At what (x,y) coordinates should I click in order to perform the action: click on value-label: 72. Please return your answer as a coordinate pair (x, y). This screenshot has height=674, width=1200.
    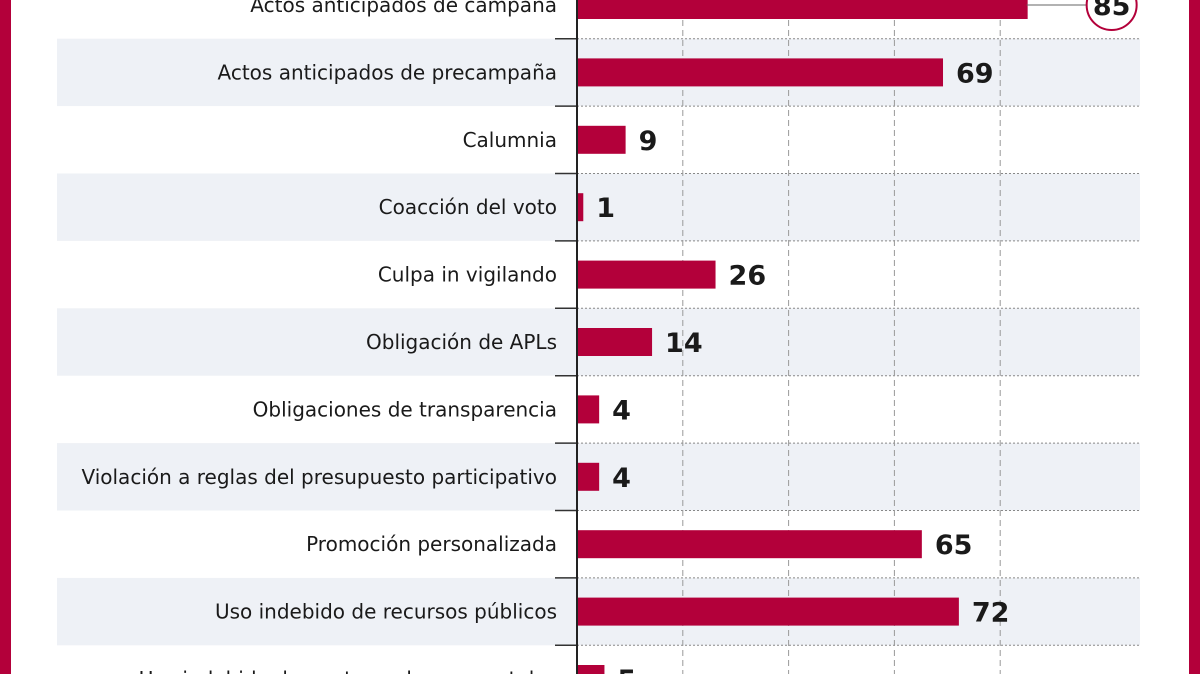
    Looking at the image, I should click on (991, 613).